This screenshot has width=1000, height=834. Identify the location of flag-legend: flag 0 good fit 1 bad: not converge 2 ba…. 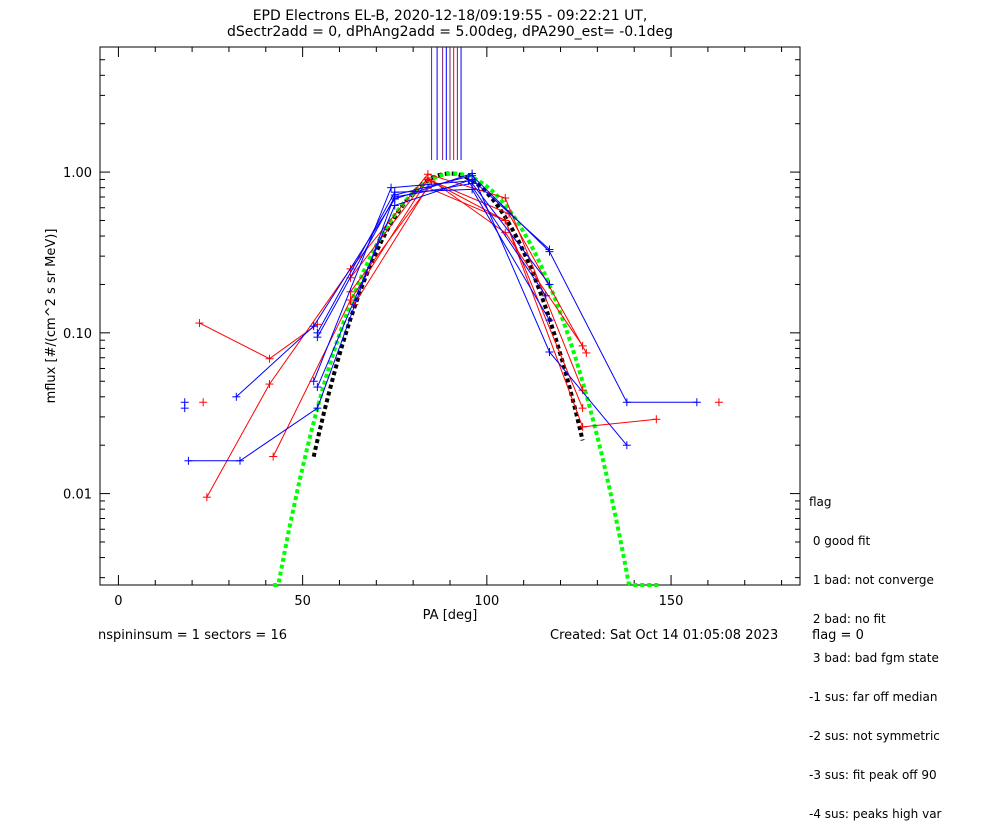
(875, 652).